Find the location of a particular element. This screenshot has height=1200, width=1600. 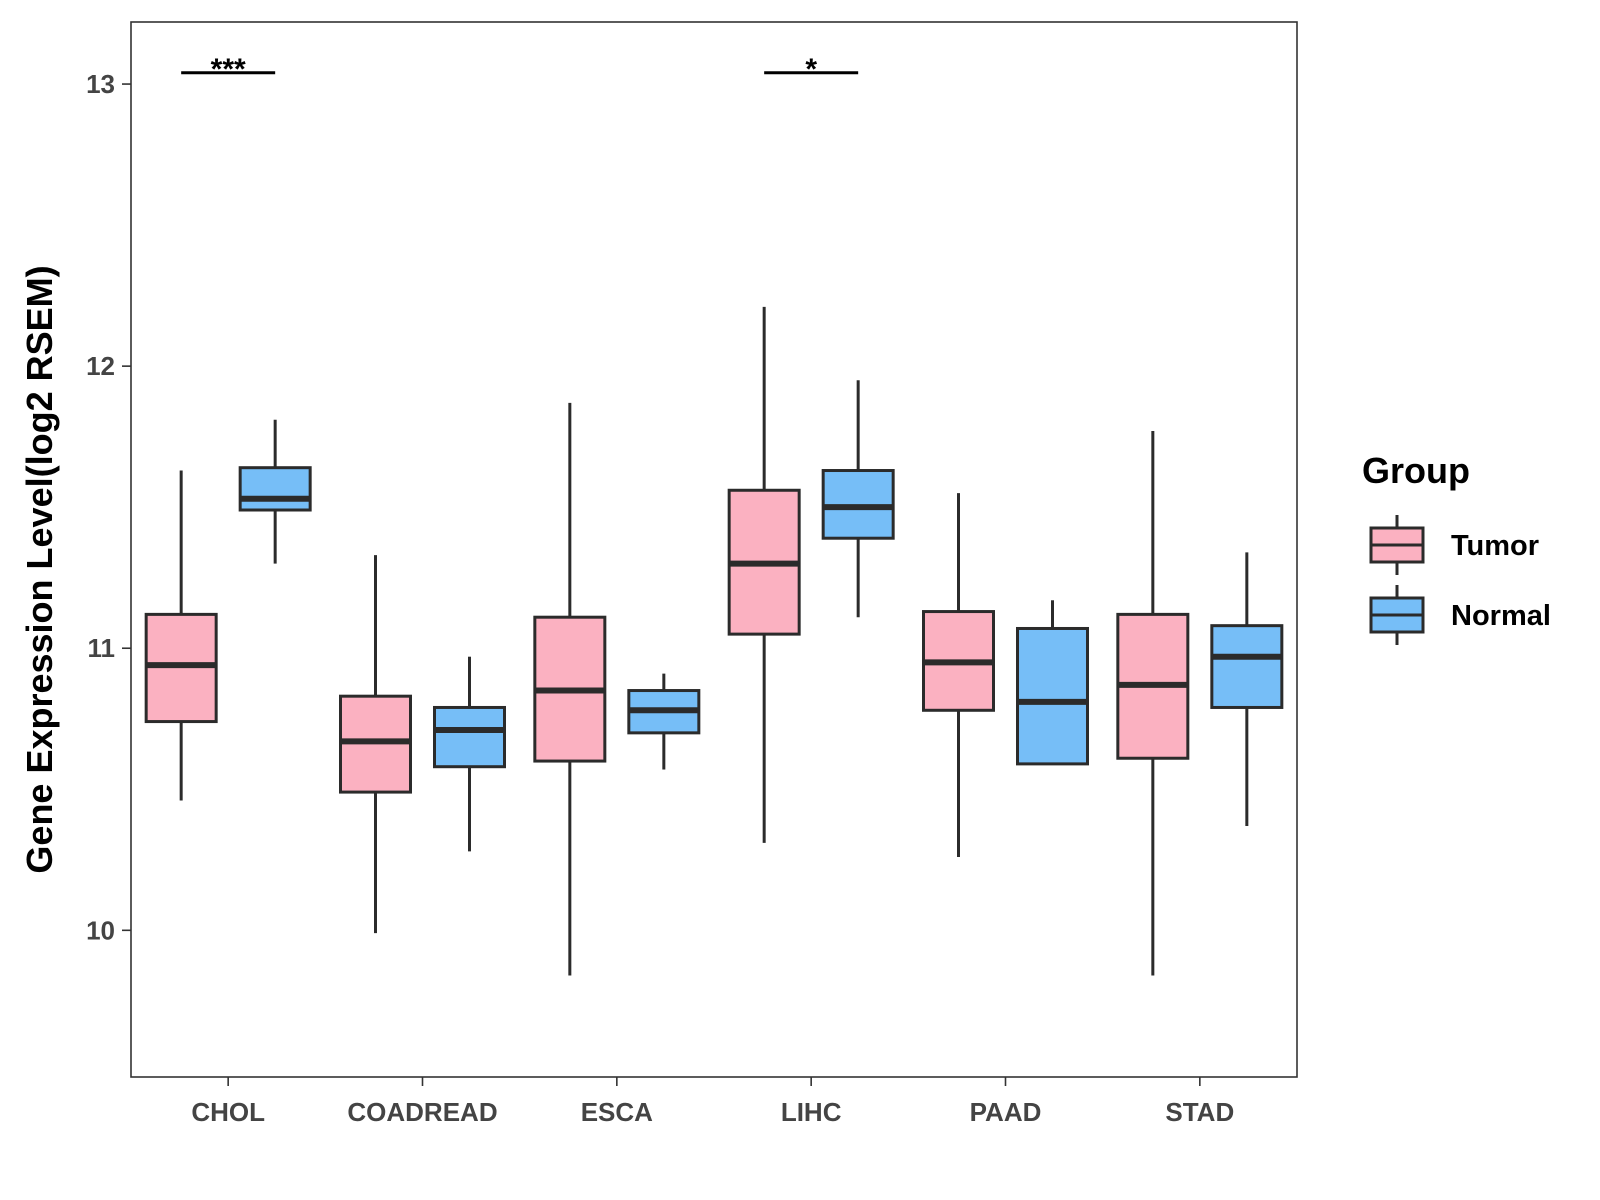

y-tick-label-10: 10 is located at coordinates (100, 930).